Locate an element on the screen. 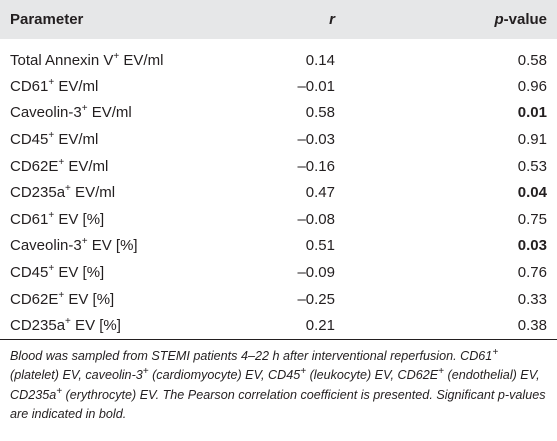 This screenshot has width=557, height=441. cell-parameter: Caveolin-3+ EV [%] is located at coordinates (120, 246).